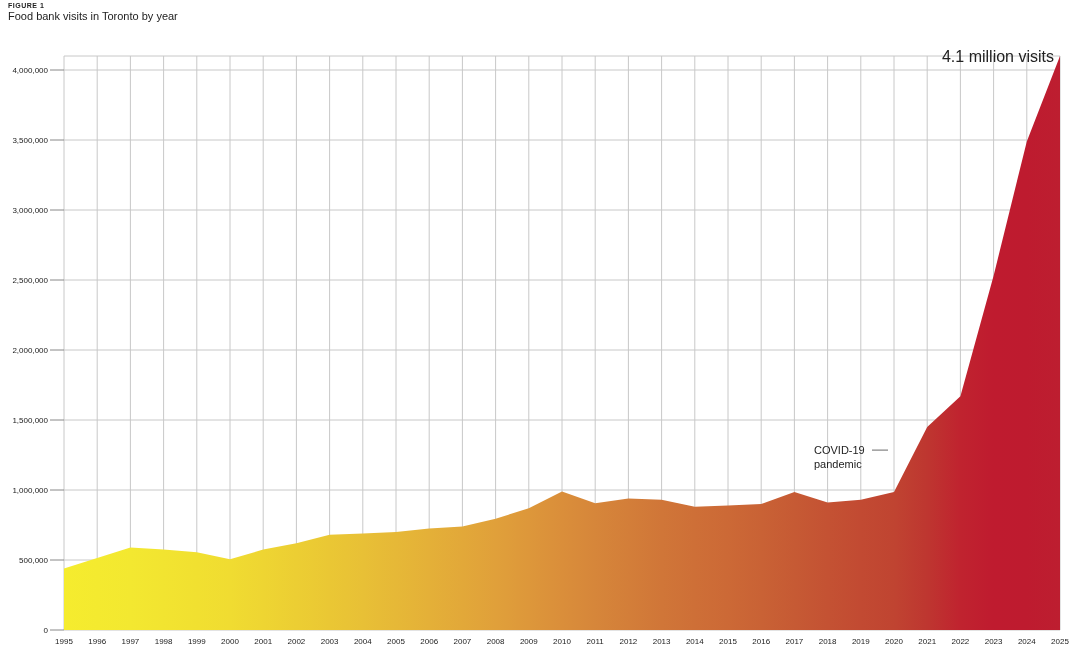 The height and width of the screenshot is (659, 1080). I want to click on x-tick-label: 2001, so click(263, 641).